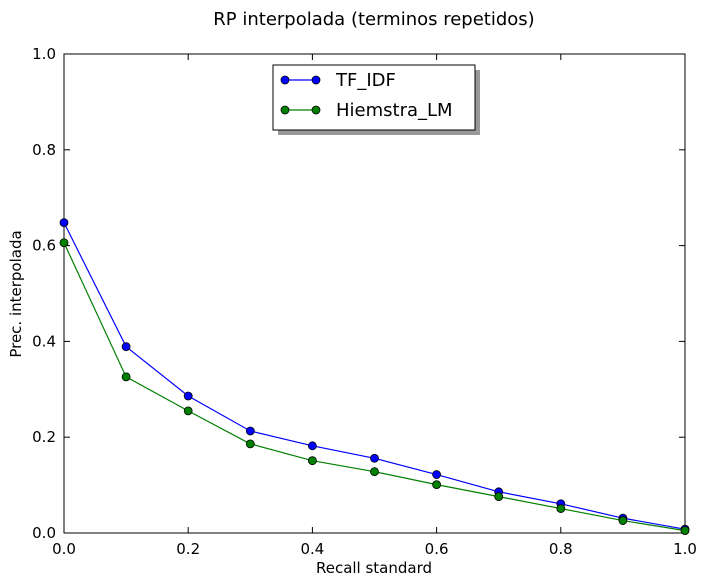 The height and width of the screenshot is (586, 707). Describe the element at coordinates (374, 568) in the screenshot. I see `x-axis-label: Recall standard` at that location.